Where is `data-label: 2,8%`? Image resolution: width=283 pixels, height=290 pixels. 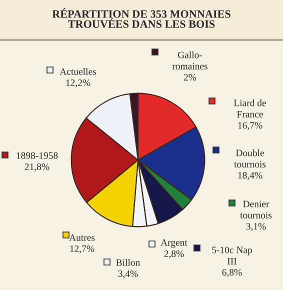 data-label: 2,8% is located at coordinates (174, 254).